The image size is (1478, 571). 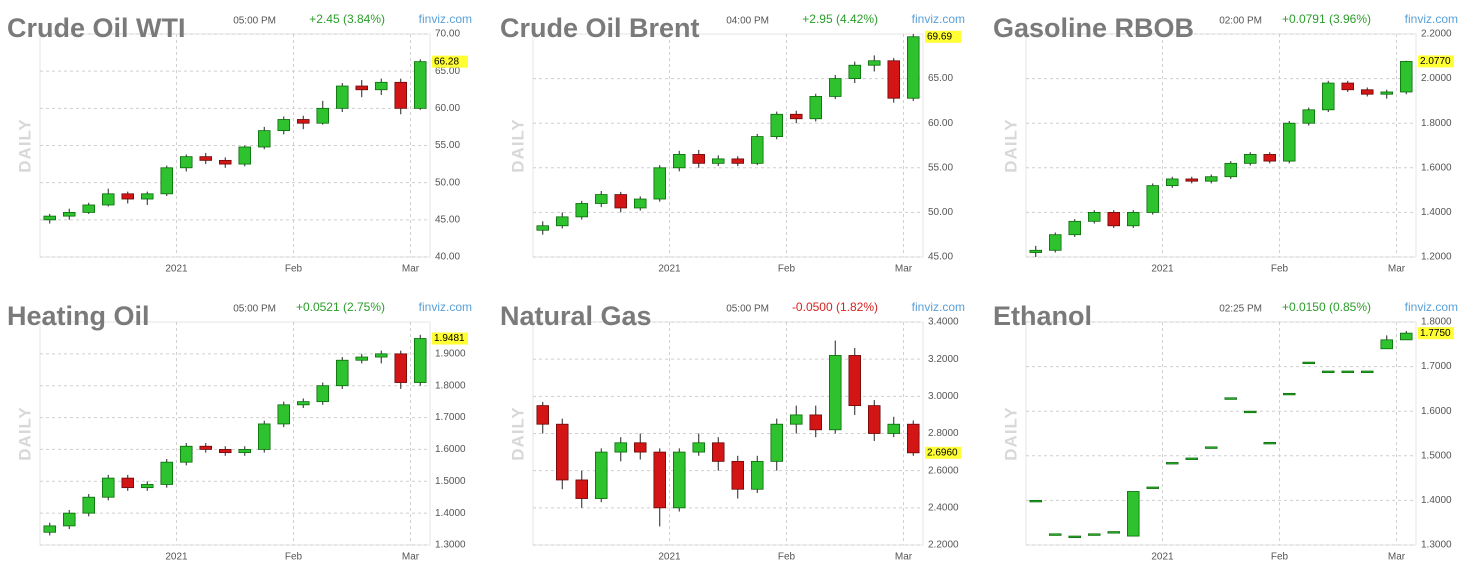 What do you see at coordinates (943, 507) in the screenshot?
I see `y-tick-label: 2.4000` at bounding box center [943, 507].